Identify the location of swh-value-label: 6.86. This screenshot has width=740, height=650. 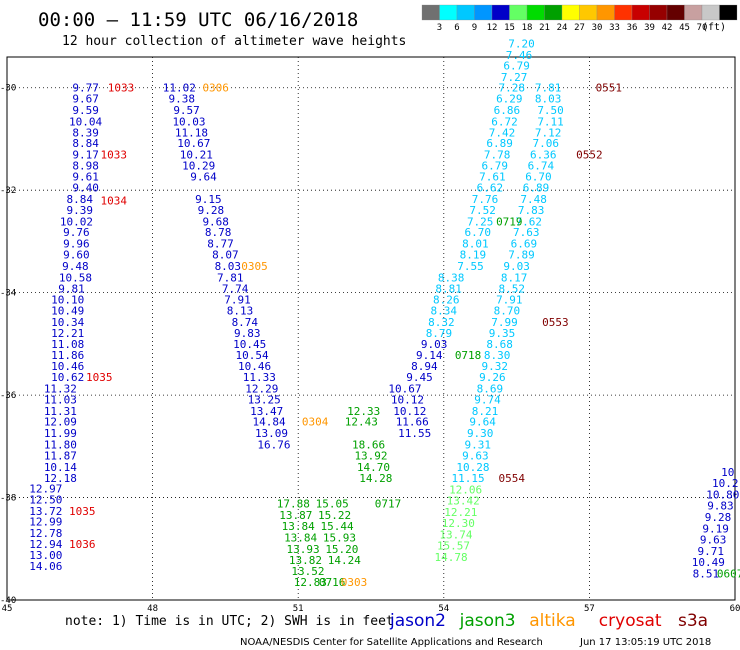
(507, 110).